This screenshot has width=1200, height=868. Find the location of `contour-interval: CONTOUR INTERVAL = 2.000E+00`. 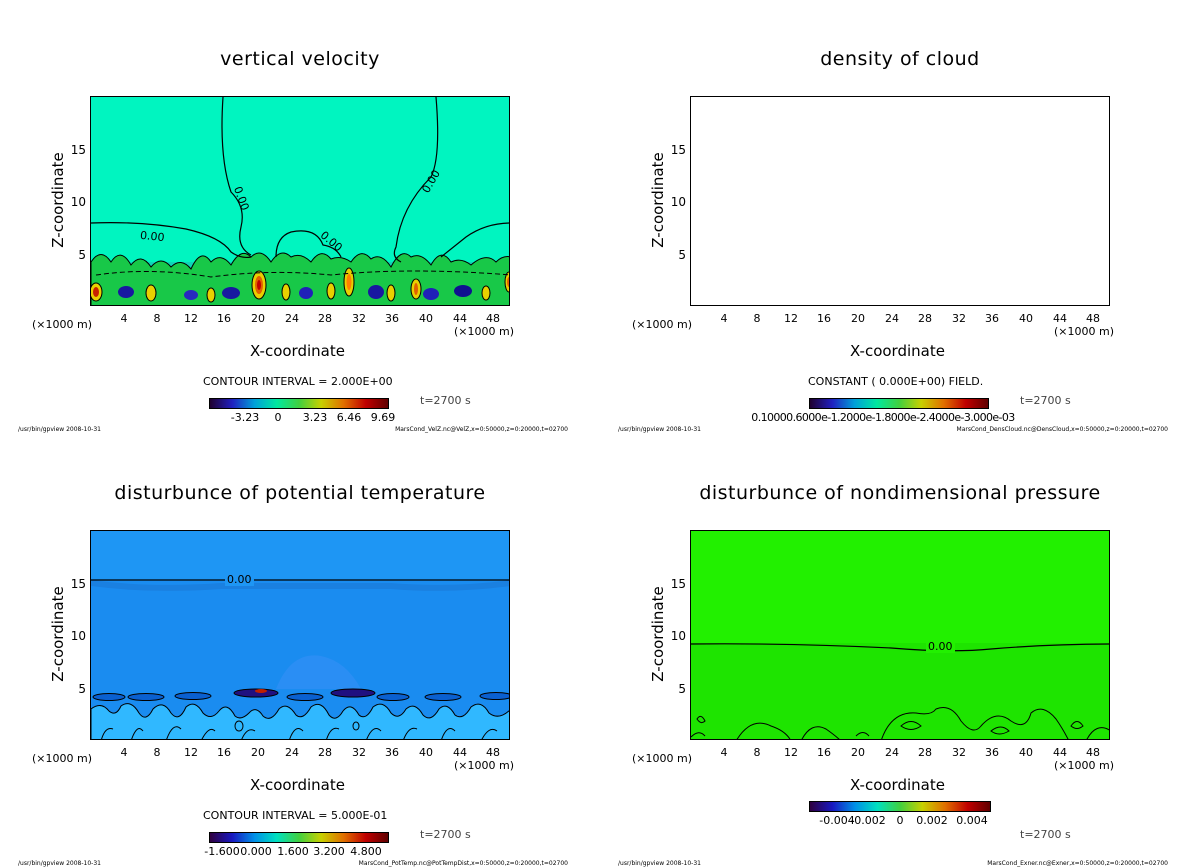

contour-interval: CONTOUR INTERVAL = 2.000E+00 is located at coordinates (298, 381).